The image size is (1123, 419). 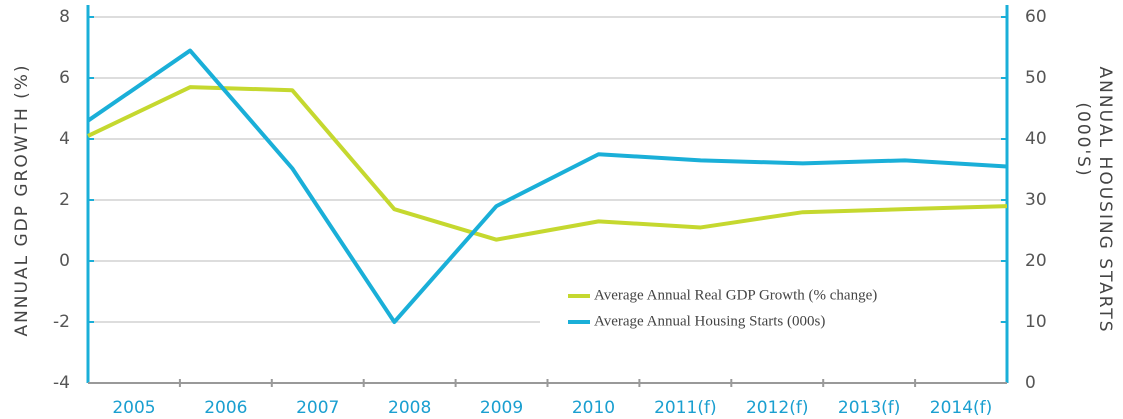 What do you see at coordinates (22, 199) in the screenshot?
I see `y-axis-label: ANNUAL GDP GROWTH (%)` at bounding box center [22, 199].